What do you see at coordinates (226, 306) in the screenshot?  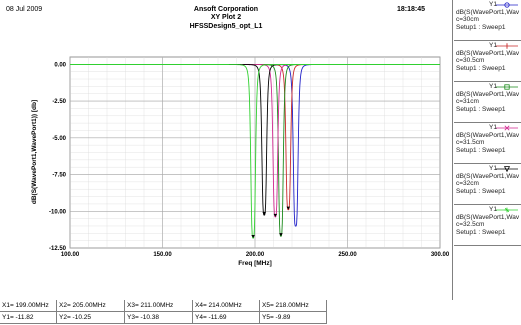 I see `marker-x-cell: X4= 214.00MHz` at bounding box center [226, 306].